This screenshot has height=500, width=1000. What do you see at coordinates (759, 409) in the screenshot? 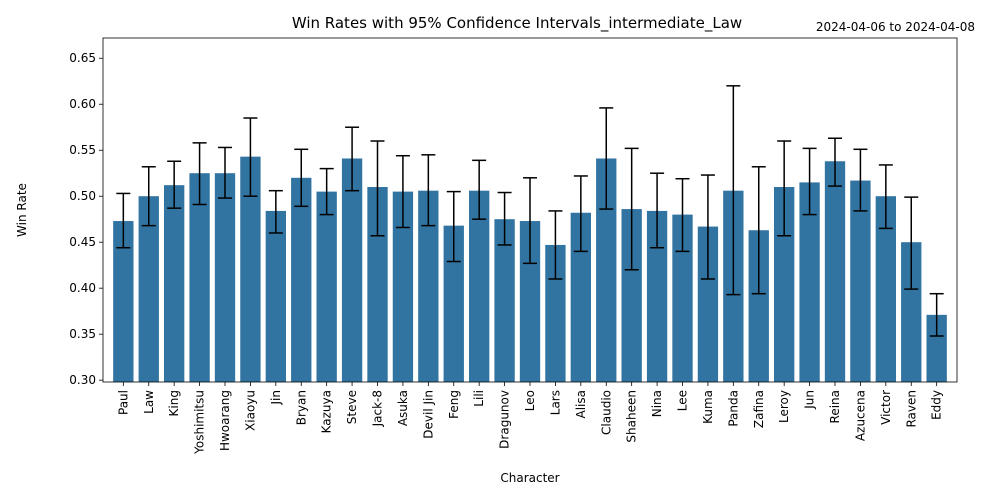
I see `x-tick-label: Zafina` at bounding box center [759, 409].